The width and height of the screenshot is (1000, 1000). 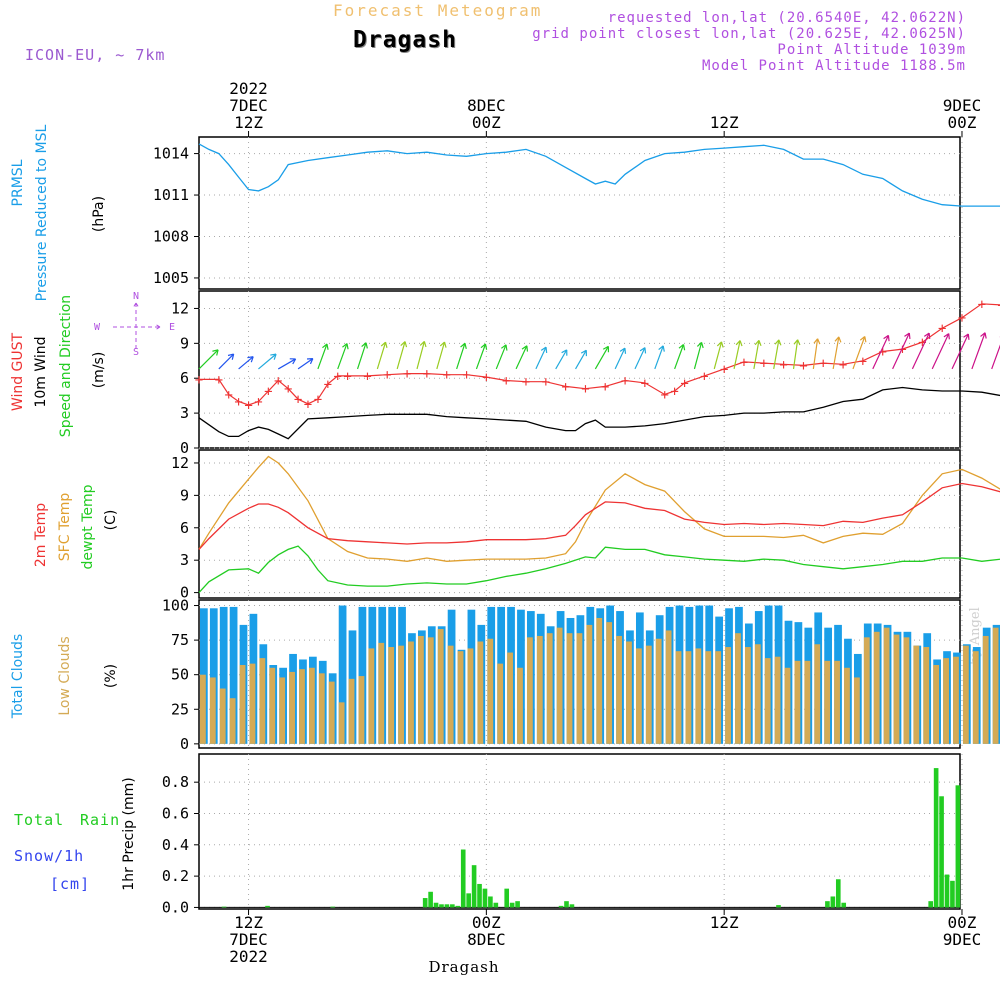 What do you see at coordinates (724, 922) in the screenshot?
I see `bottom-time-label: 12Z` at bounding box center [724, 922].